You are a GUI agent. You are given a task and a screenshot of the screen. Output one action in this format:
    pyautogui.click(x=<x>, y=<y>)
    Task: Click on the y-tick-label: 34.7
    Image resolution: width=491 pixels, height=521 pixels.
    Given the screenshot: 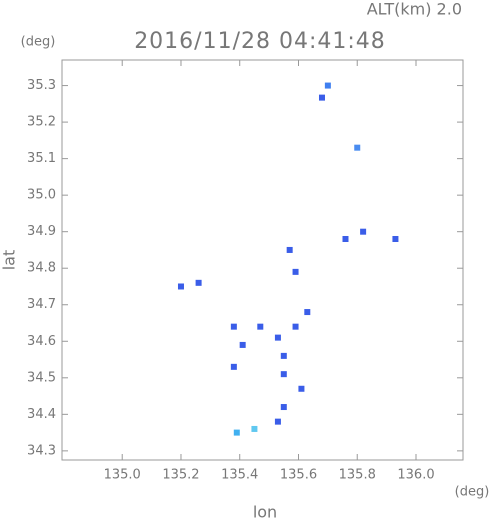 What is the action you would take?
    pyautogui.click(x=41, y=304)
    